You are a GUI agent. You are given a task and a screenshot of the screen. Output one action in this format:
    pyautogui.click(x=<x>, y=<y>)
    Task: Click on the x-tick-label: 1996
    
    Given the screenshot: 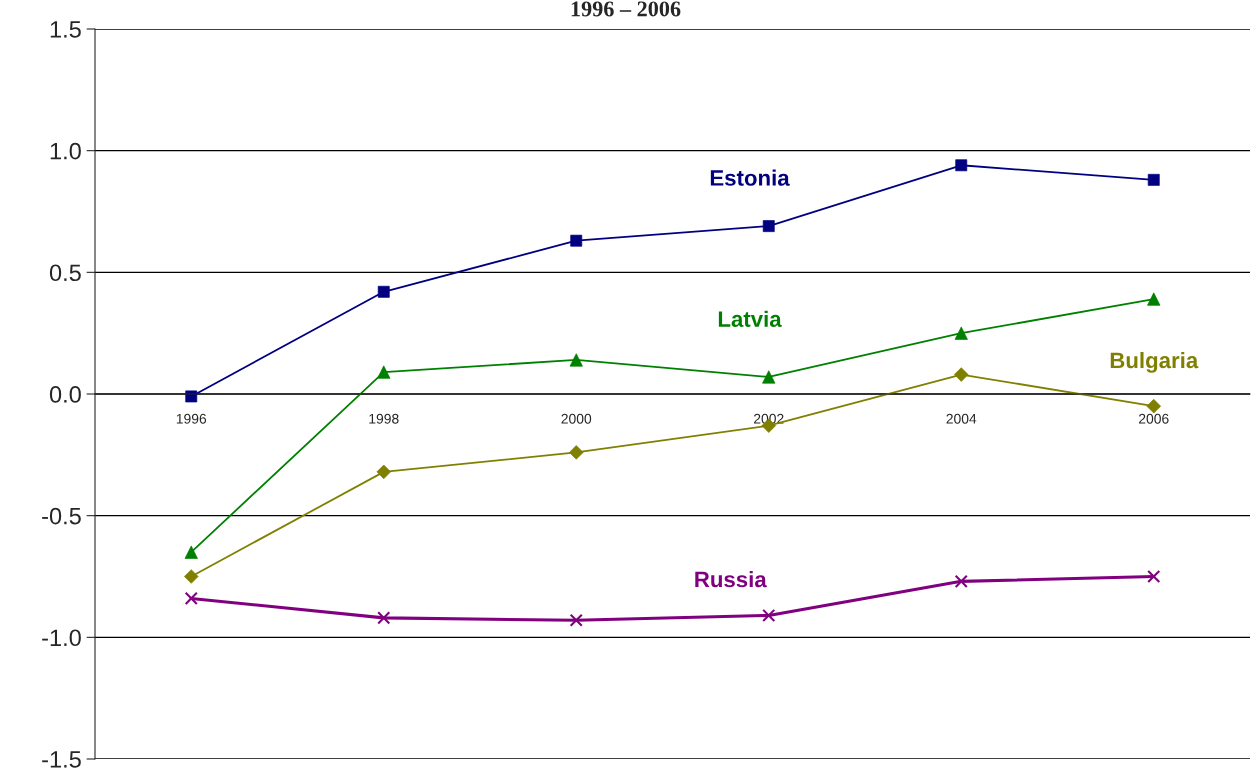 What is the action you would take?
    pyautogui.click(x=191, y=418)
    